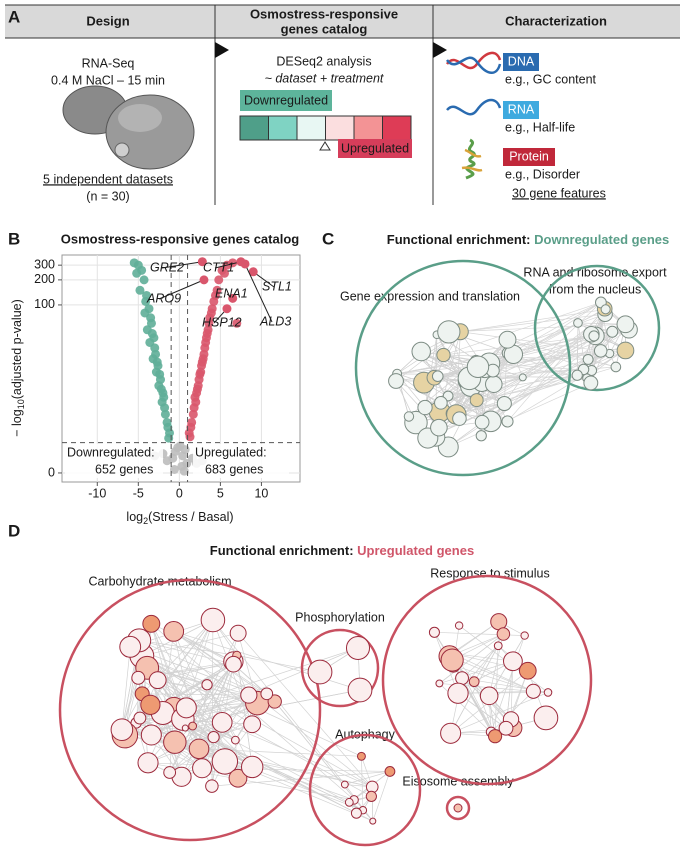 The width and height of the screenshot is (685, 852). What do you see at coordinates (342, 550) in the screenshot?
I see `panel-title: Functional enrichment: Upregulated genes` at bounding box center [342, 550].